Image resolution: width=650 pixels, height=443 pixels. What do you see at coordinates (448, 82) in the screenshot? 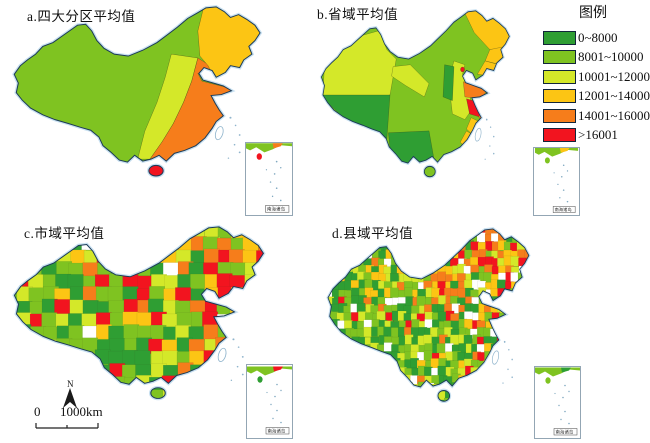
I see `province-shanxi` at bounding box center [448, 82].